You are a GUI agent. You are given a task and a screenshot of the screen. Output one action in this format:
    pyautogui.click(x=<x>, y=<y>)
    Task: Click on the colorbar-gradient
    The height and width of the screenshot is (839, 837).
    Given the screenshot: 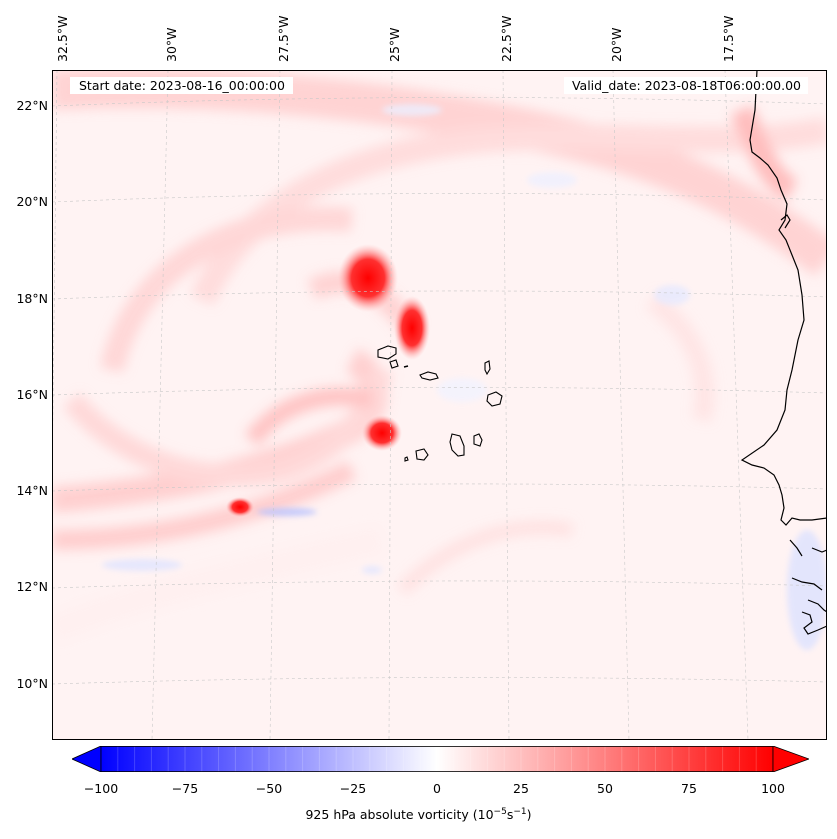 What is the action you would take?
    pyautogui.click(x=440, y=759)
    